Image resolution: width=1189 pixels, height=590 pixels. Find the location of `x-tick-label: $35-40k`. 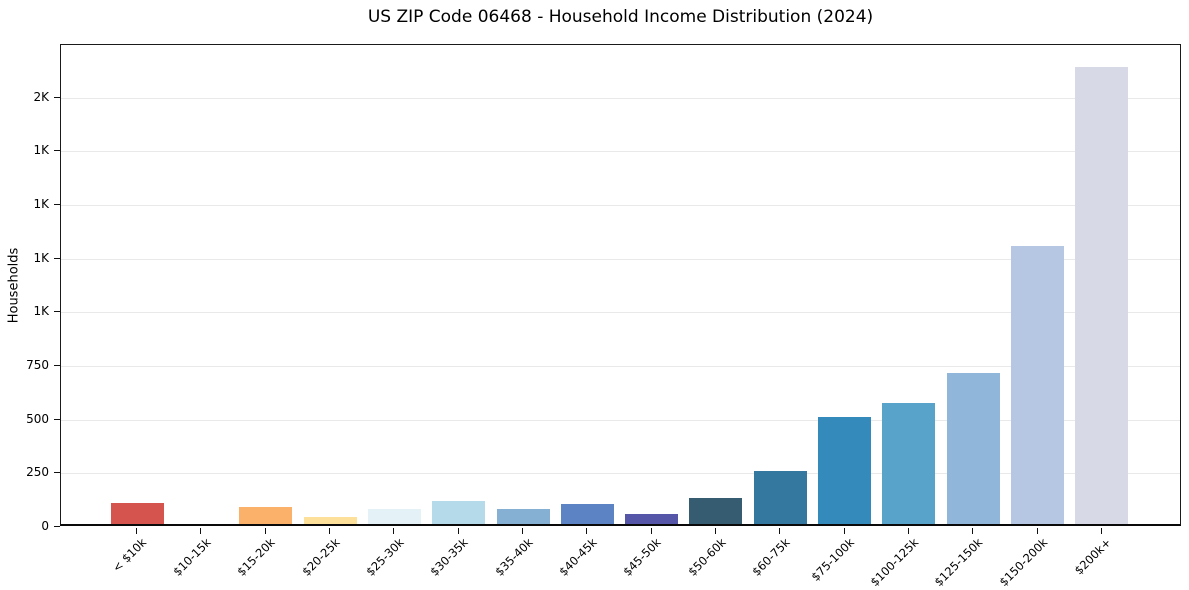

x-tick-label: $35-40k is located at coordinates (513, 557).